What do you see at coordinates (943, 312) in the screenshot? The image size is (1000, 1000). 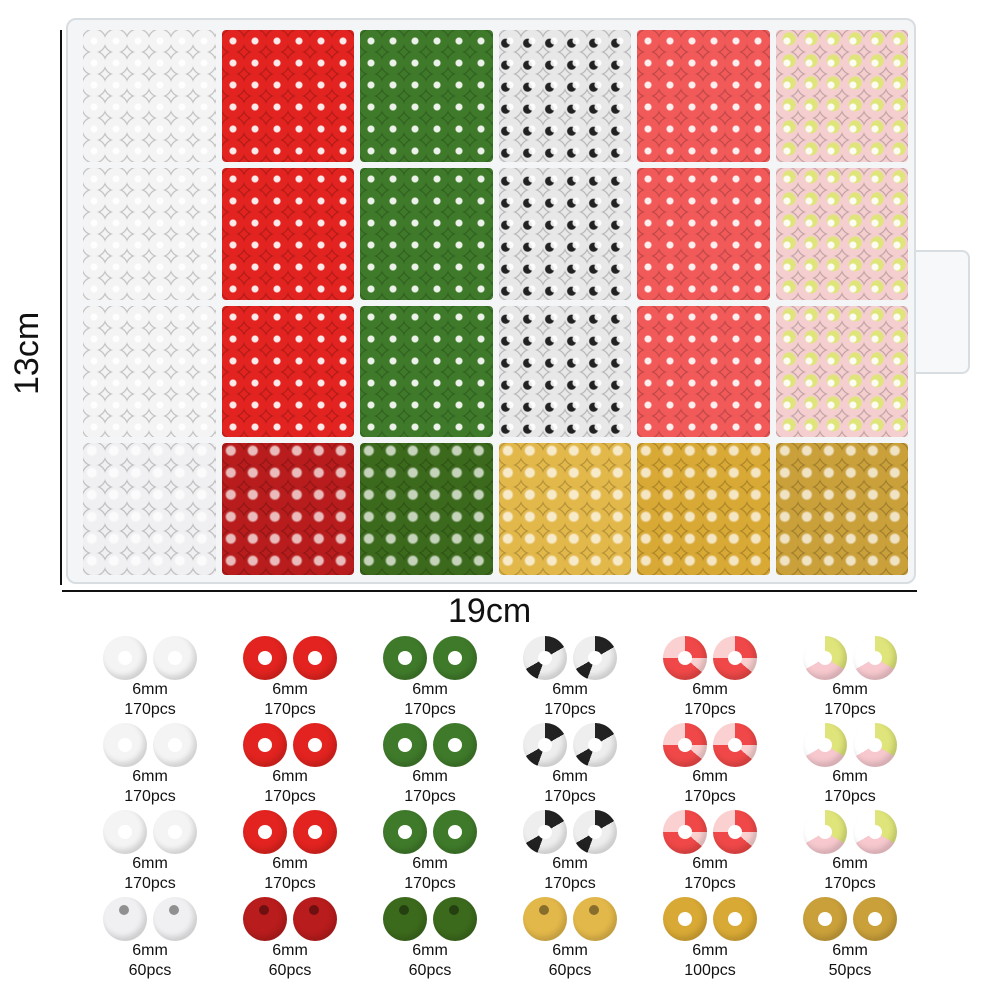 I see `box-latch` at bounding box center [943, 312].